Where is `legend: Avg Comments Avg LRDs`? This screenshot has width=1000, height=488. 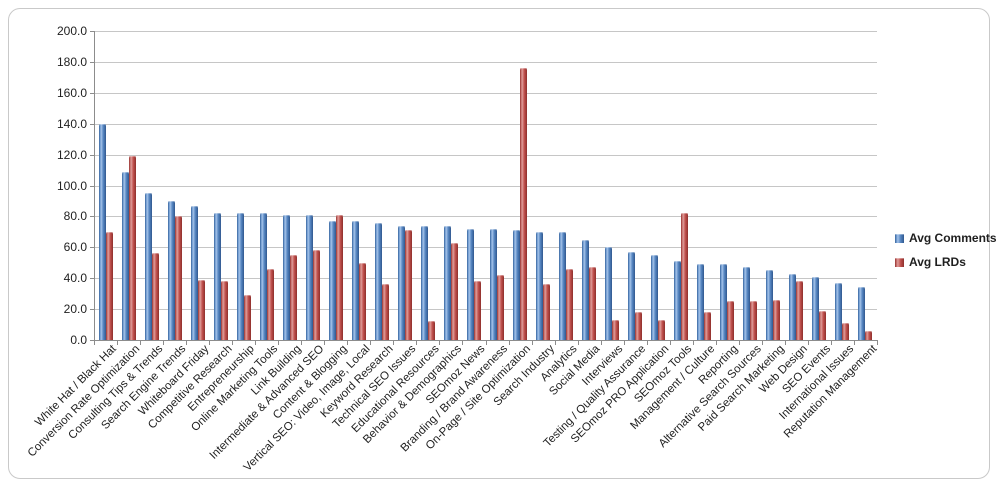 legend: Avg Comments Avg LRDs is located at coordinates (946, 255).